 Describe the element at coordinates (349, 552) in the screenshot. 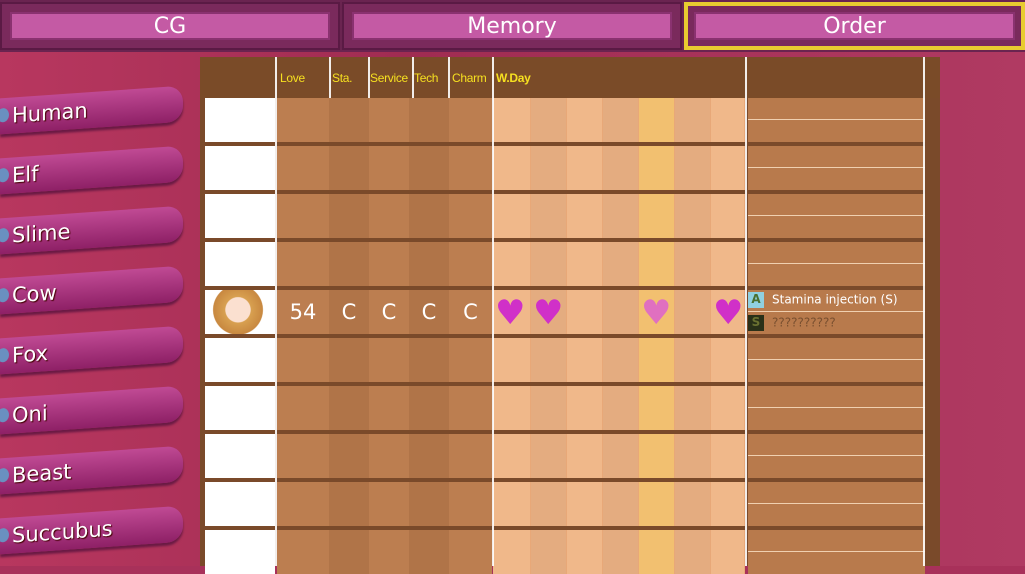

I see `stat-stamina-cell` at that location.